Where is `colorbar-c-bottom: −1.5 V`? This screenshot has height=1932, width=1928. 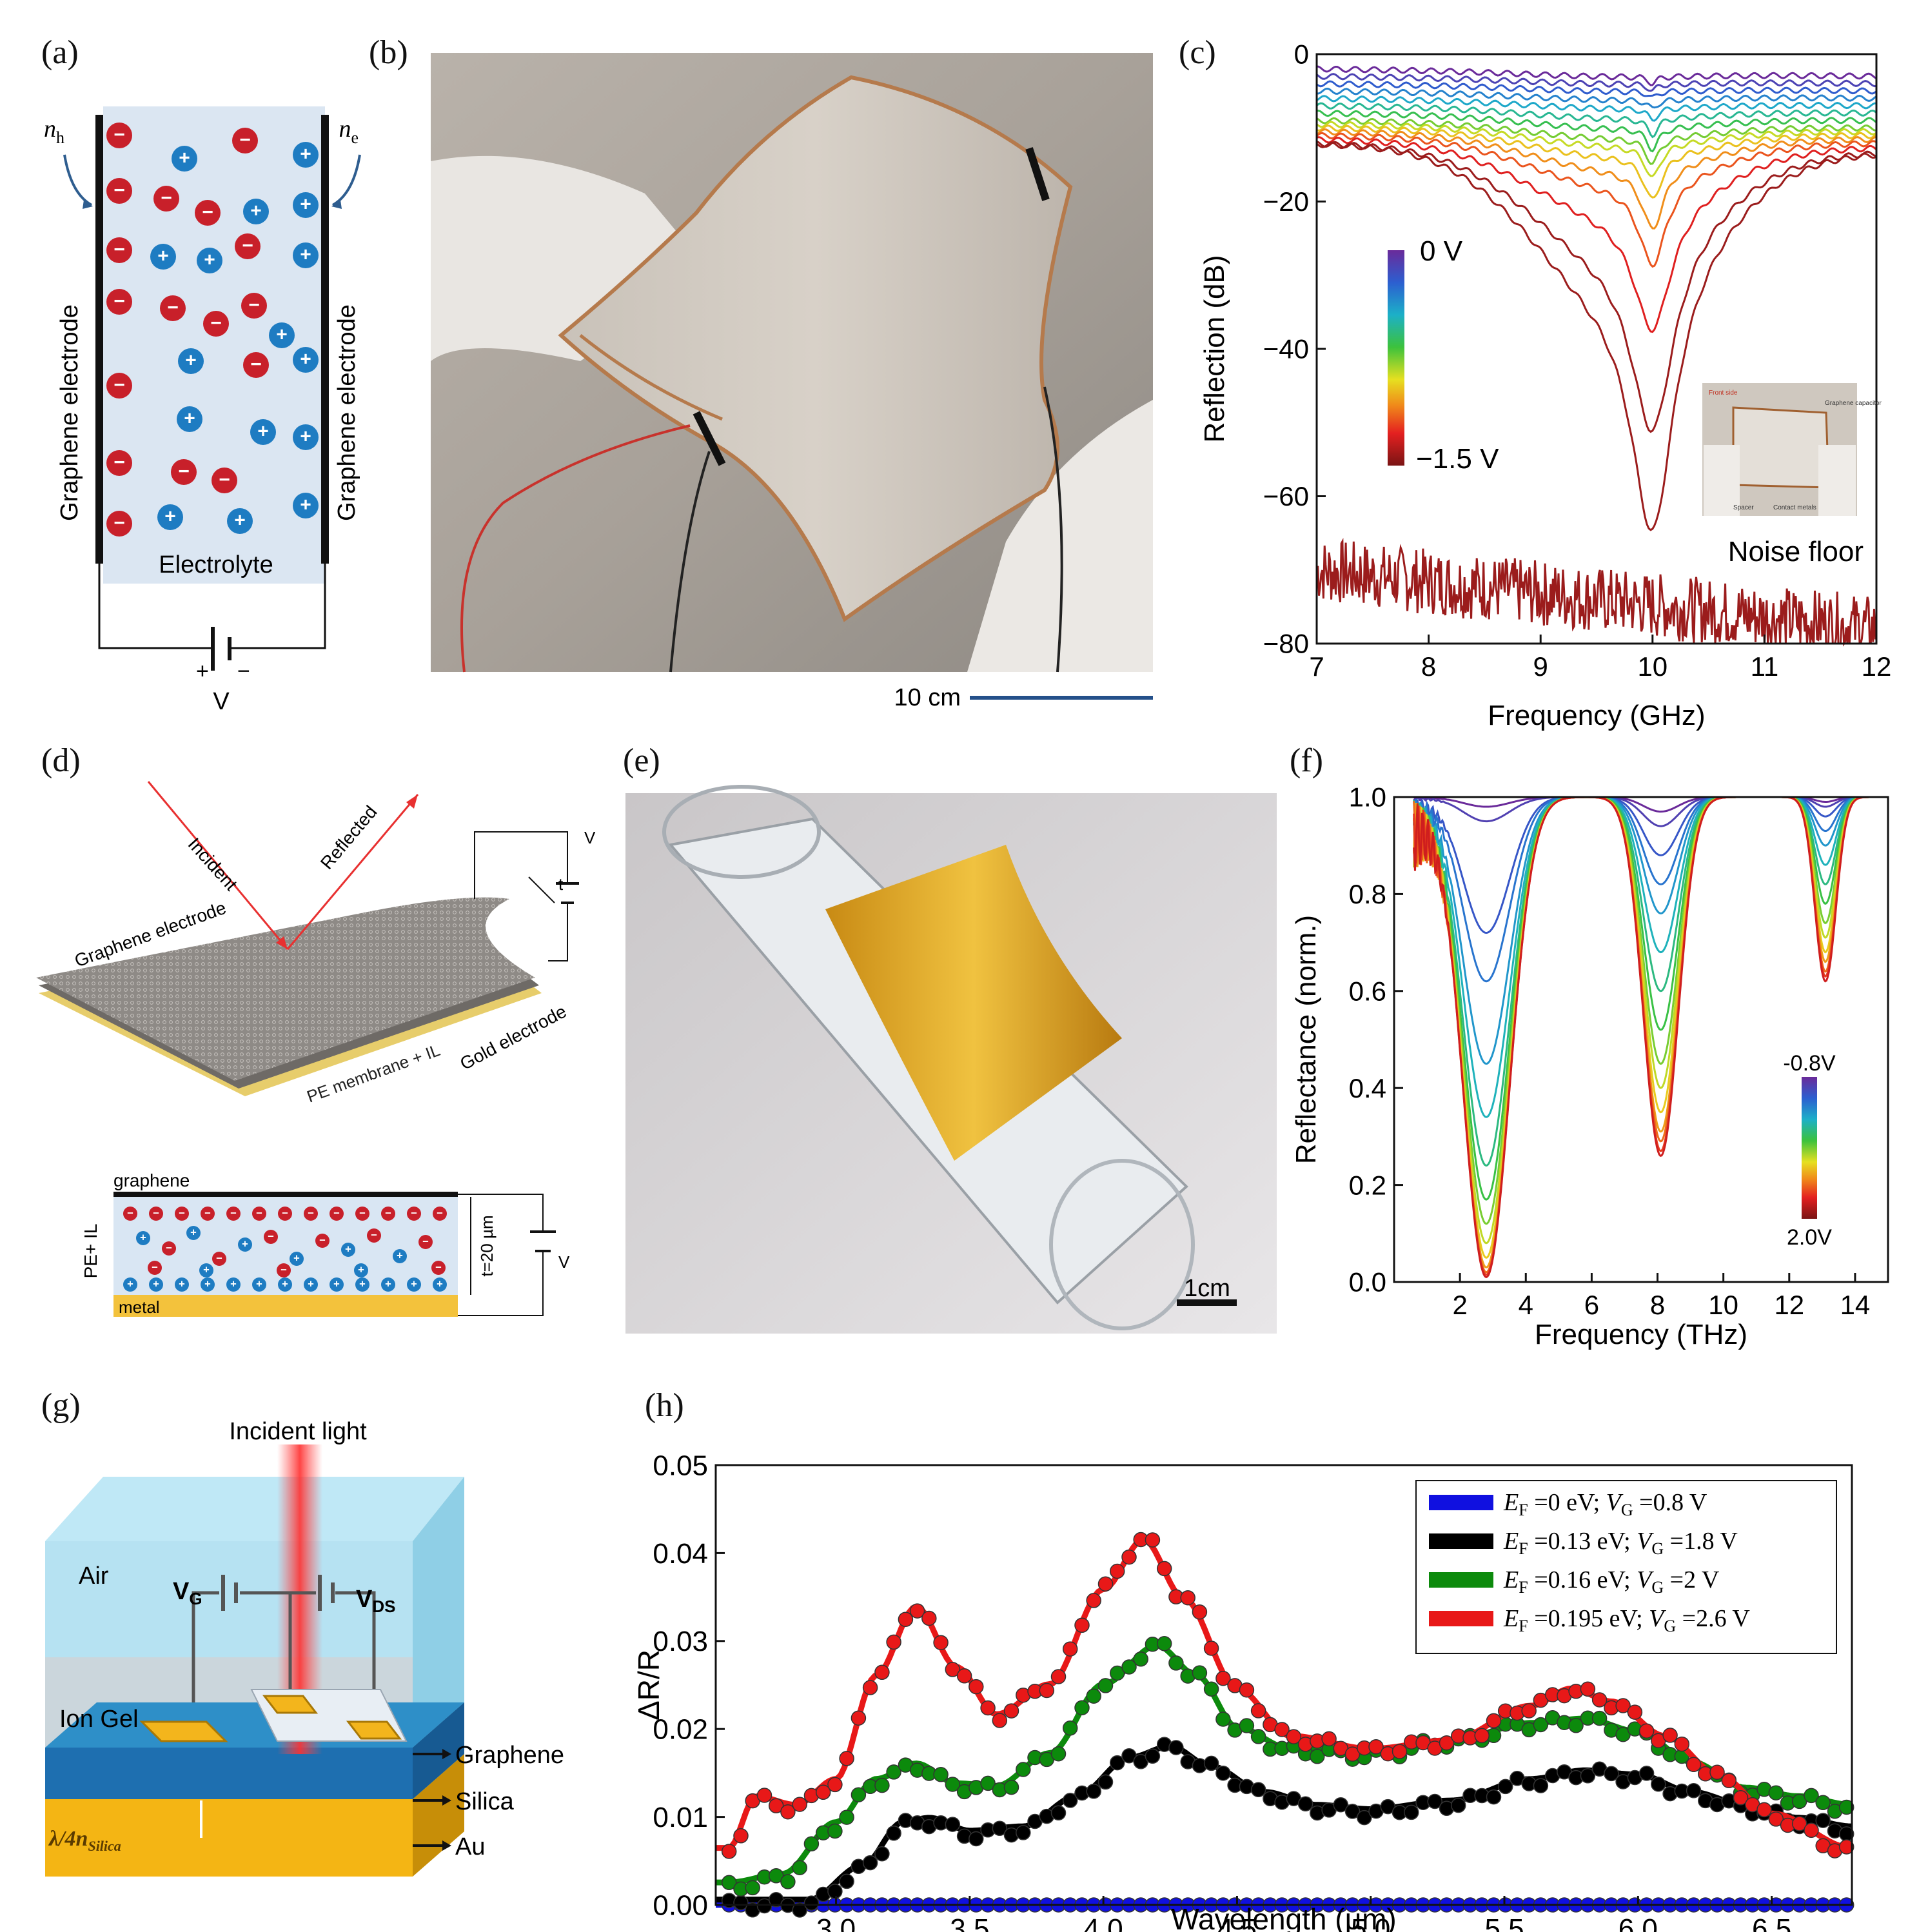 colorbar-c-bottom: −1.5 V is located at coordinates (1457, 459).